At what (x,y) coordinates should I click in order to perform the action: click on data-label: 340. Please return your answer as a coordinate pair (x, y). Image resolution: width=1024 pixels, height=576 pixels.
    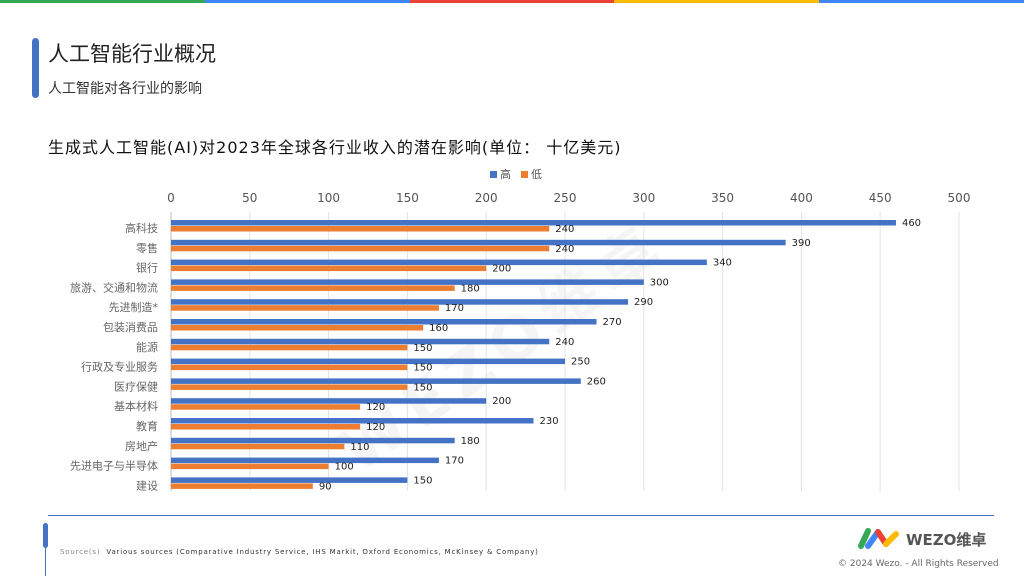
    Looking at the image, I should click on (722, 263).